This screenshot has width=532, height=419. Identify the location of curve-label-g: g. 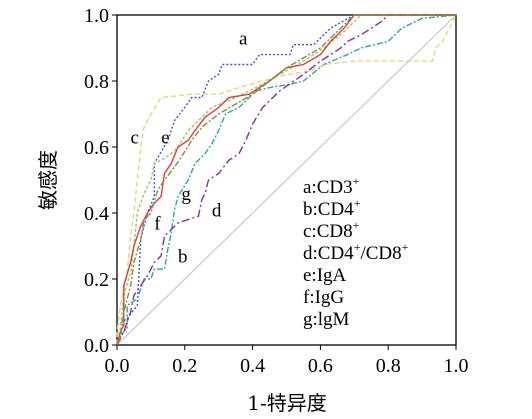
(186, 194).